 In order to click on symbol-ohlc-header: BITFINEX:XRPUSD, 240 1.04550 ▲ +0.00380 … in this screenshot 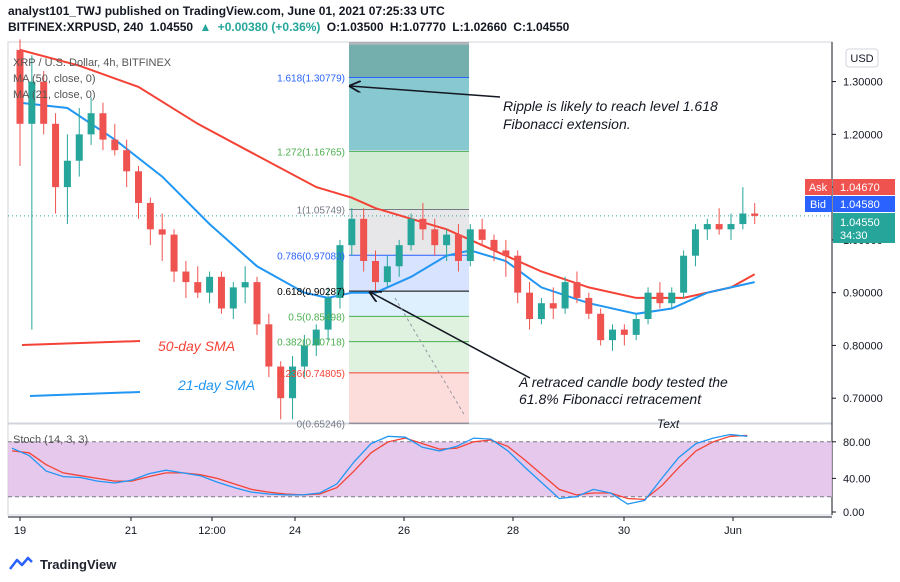, I will do `click(290, 27)`.